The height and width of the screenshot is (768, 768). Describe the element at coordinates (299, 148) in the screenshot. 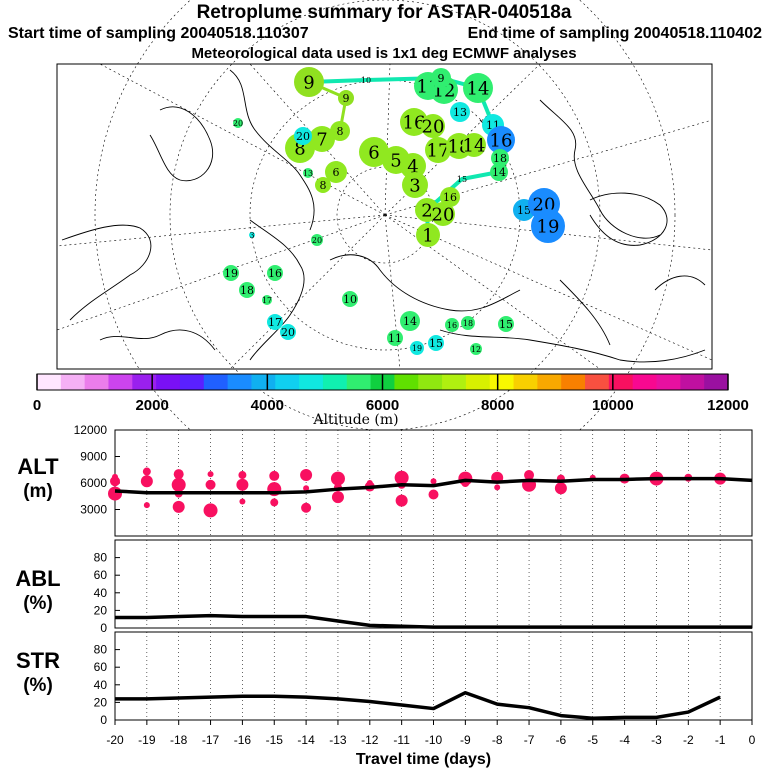

I see `plume-marker-day: 8` at that location.